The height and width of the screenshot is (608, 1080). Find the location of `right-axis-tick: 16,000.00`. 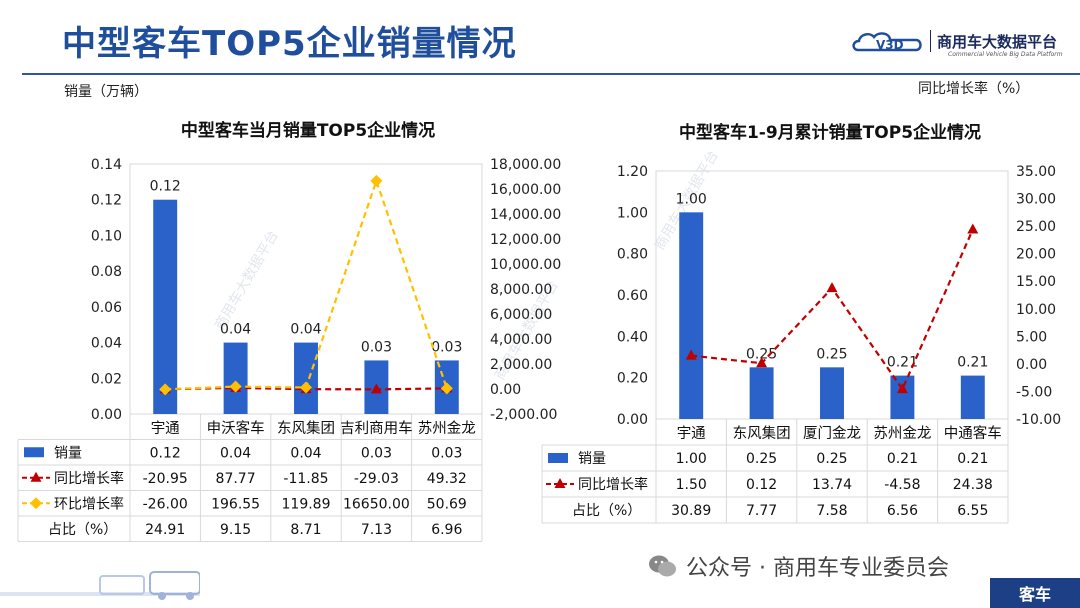

right-axis-tick: 16,000.00 is located at coordinates (525, 190).